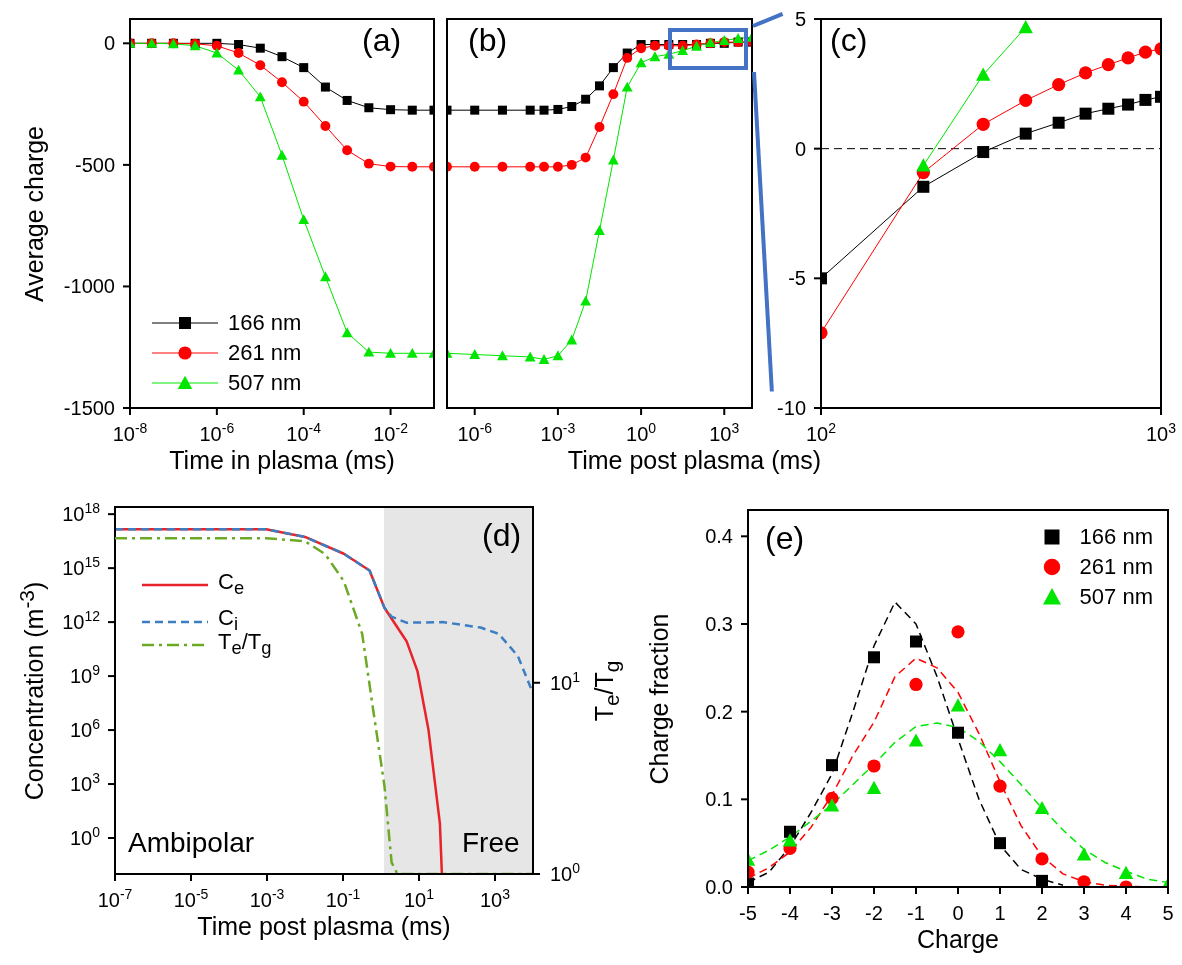  Describe the element at coordinates (191, 843) in the screenshot. I see `annotation: Ambipolar` at that location.